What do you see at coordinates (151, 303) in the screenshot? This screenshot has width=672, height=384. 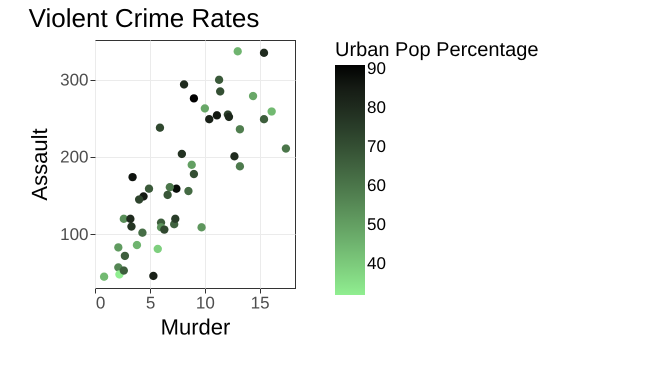 I see `x-tick-label: 5` at bounding box center [151, 303].